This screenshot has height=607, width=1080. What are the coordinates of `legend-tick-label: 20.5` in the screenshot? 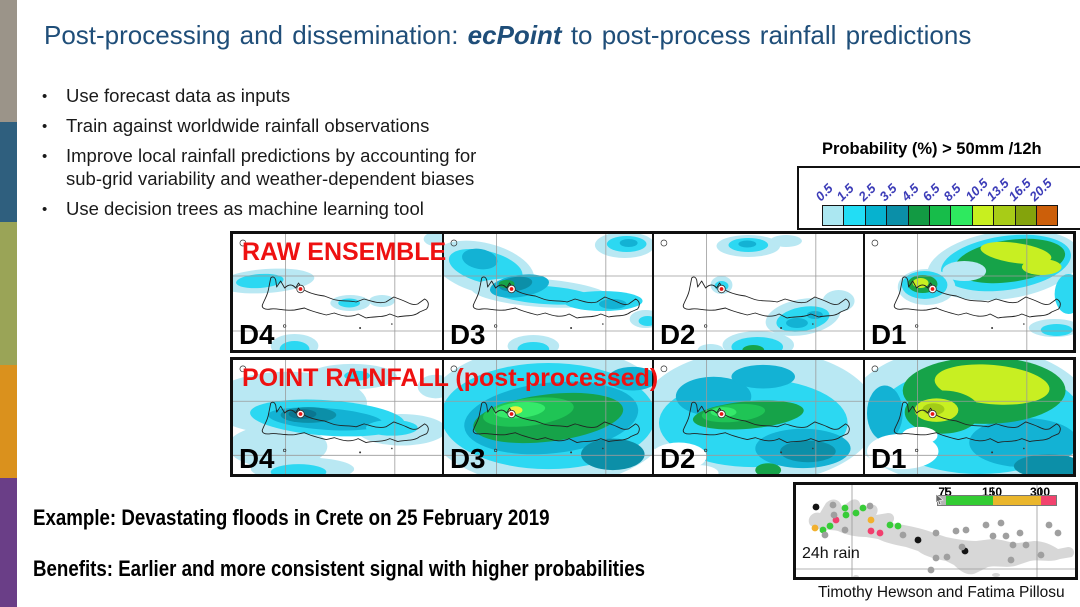 It's located at (1040, 189).